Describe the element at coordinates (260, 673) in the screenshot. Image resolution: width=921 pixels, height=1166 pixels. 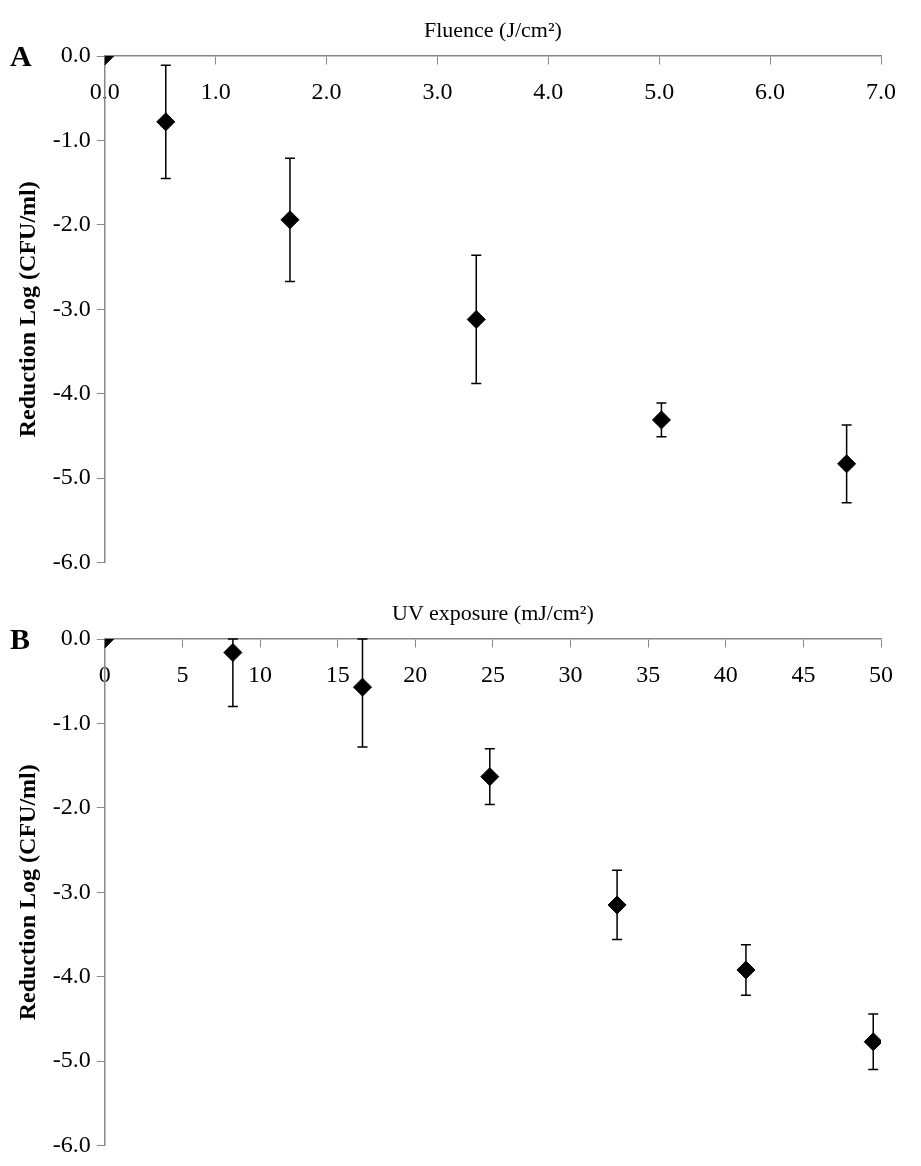
I see `x-tick-label: 10` at that location.